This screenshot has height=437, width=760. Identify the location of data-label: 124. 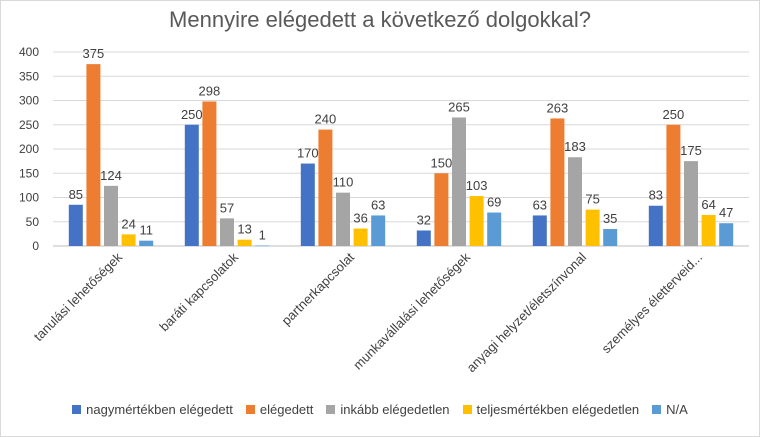
(111, 175).